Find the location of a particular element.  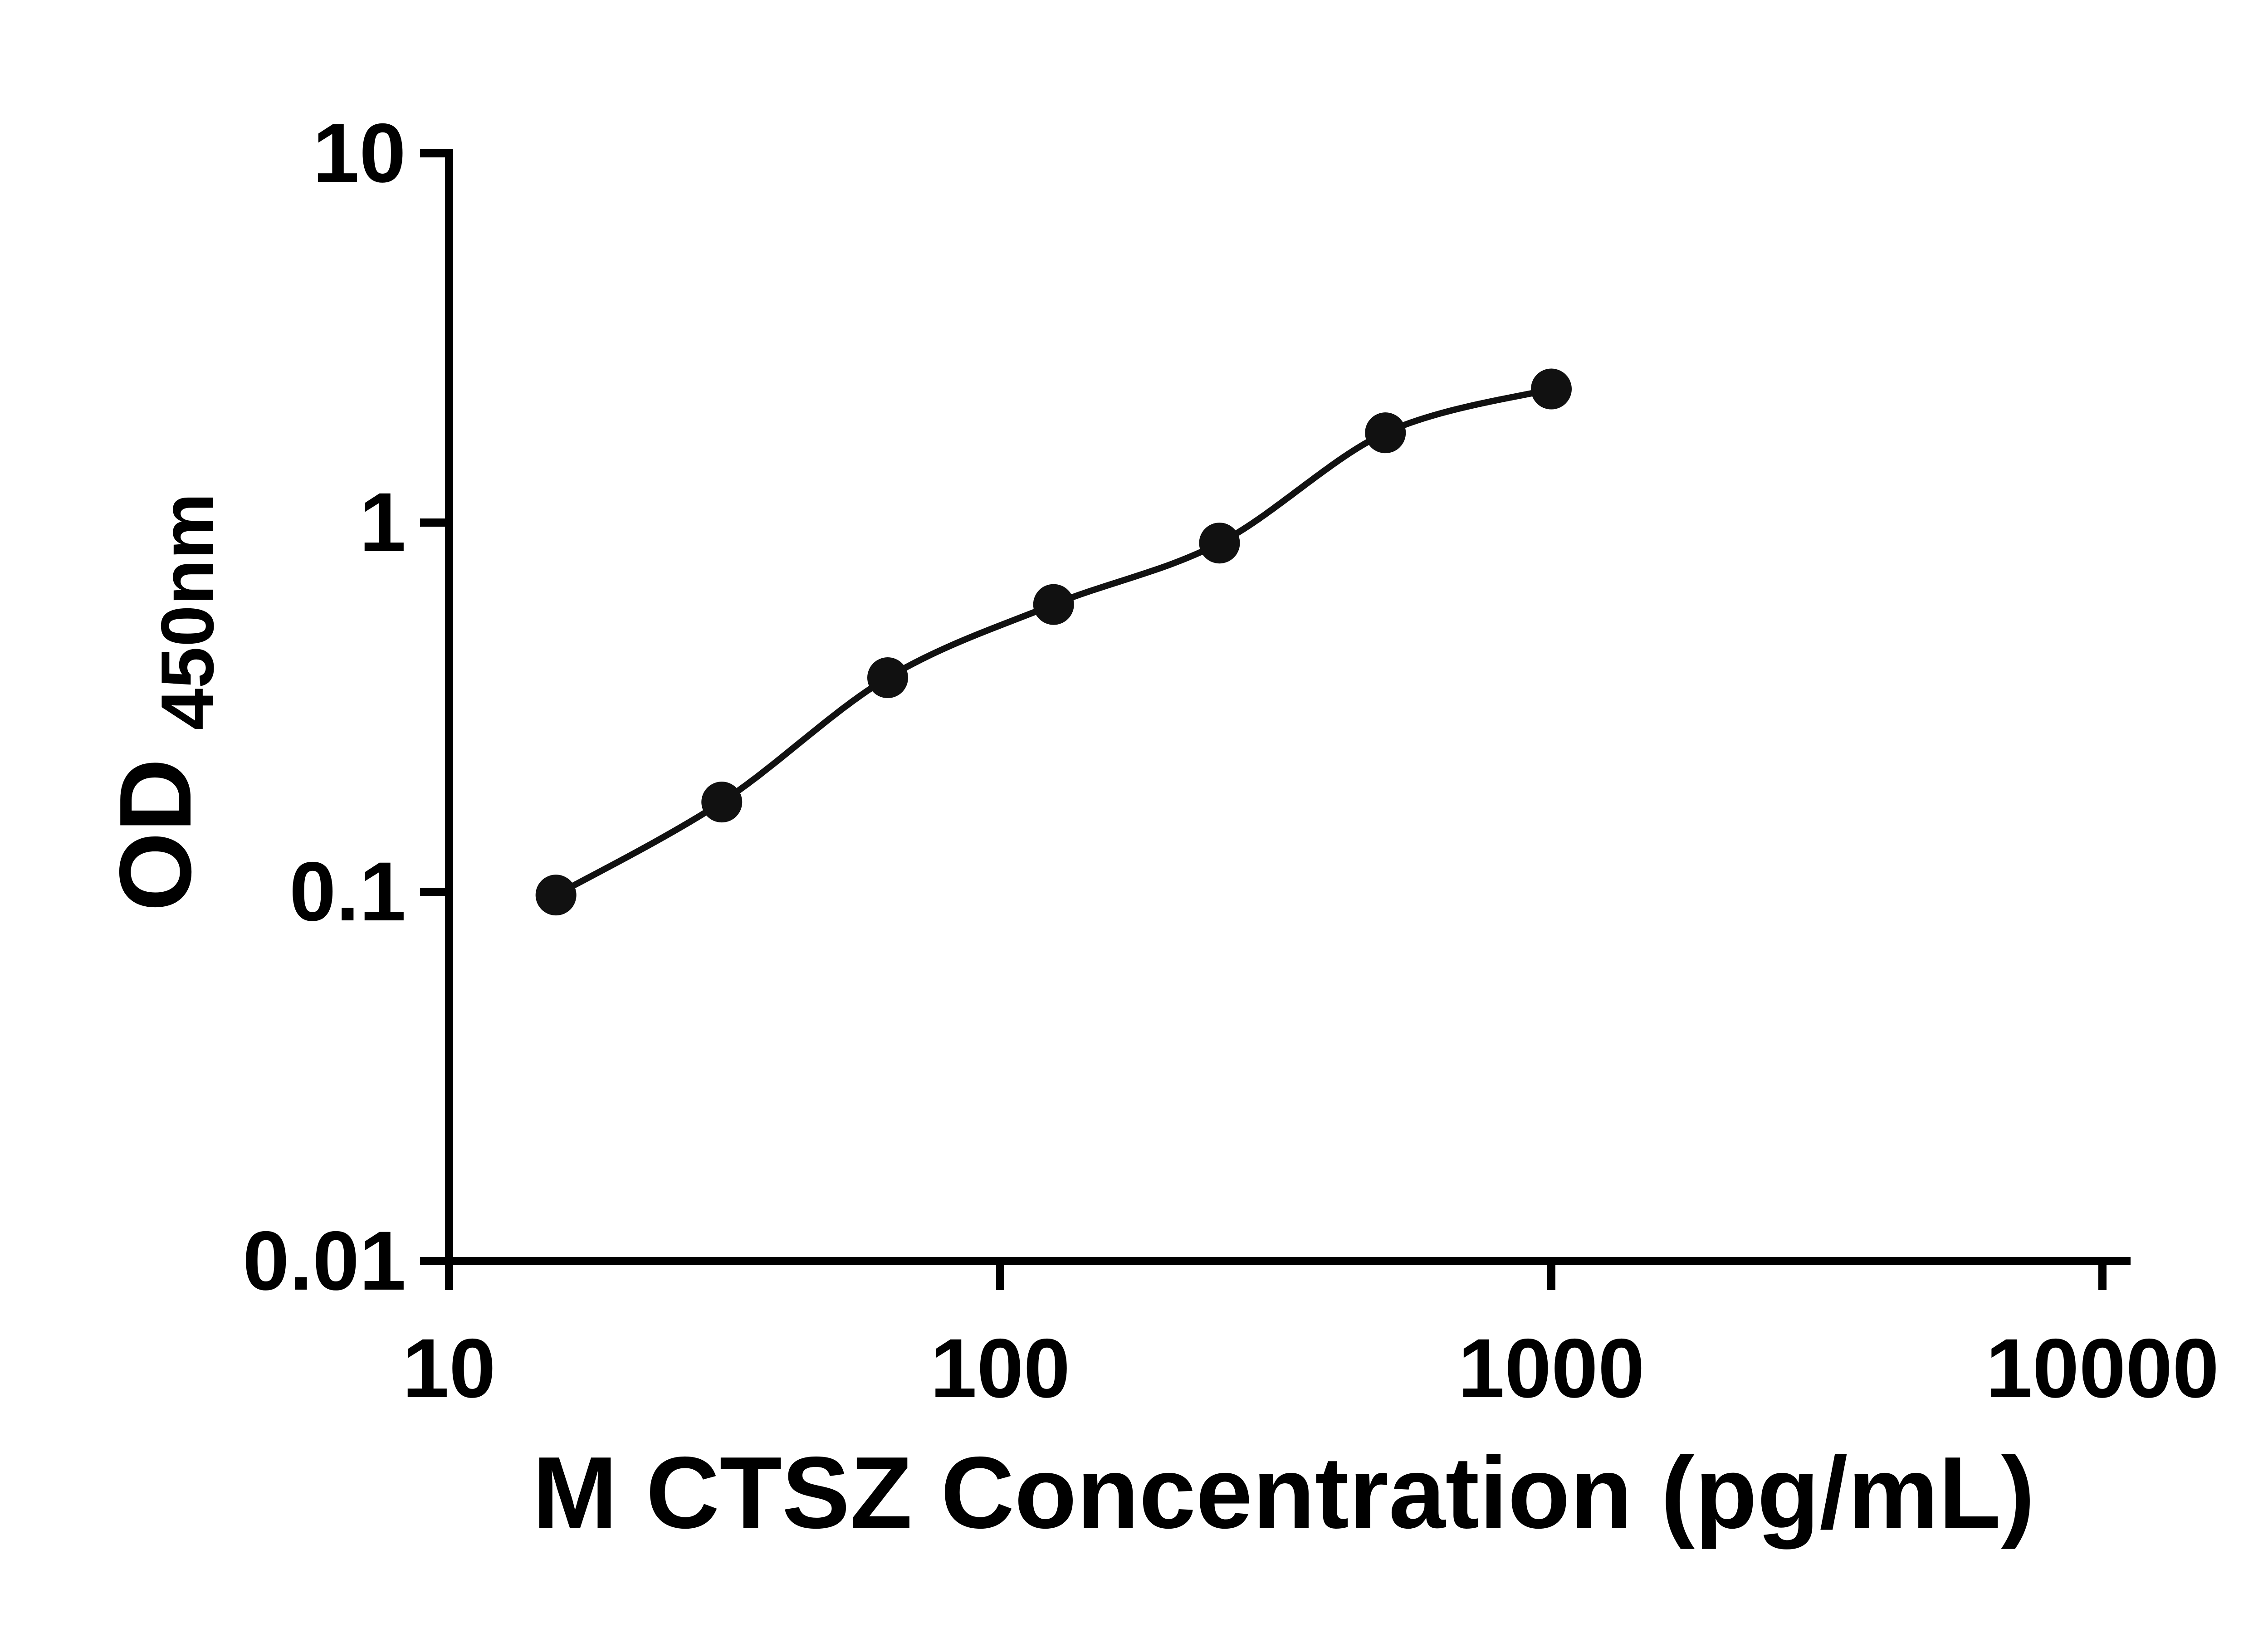

y-axis-title-subscript: 450nm is located at coordinates (188, 611).